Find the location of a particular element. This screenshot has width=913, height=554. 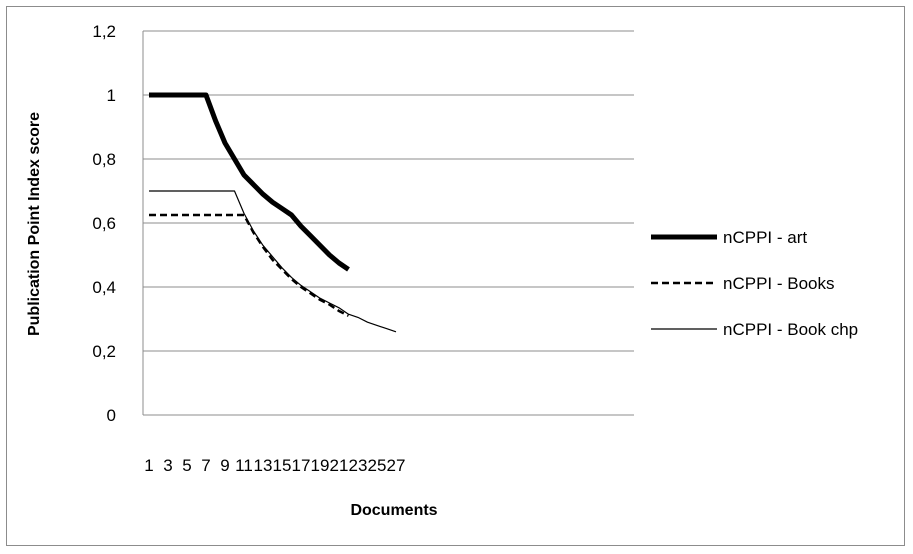

x-tick-label: 23 is located at coordinates (358, 465).